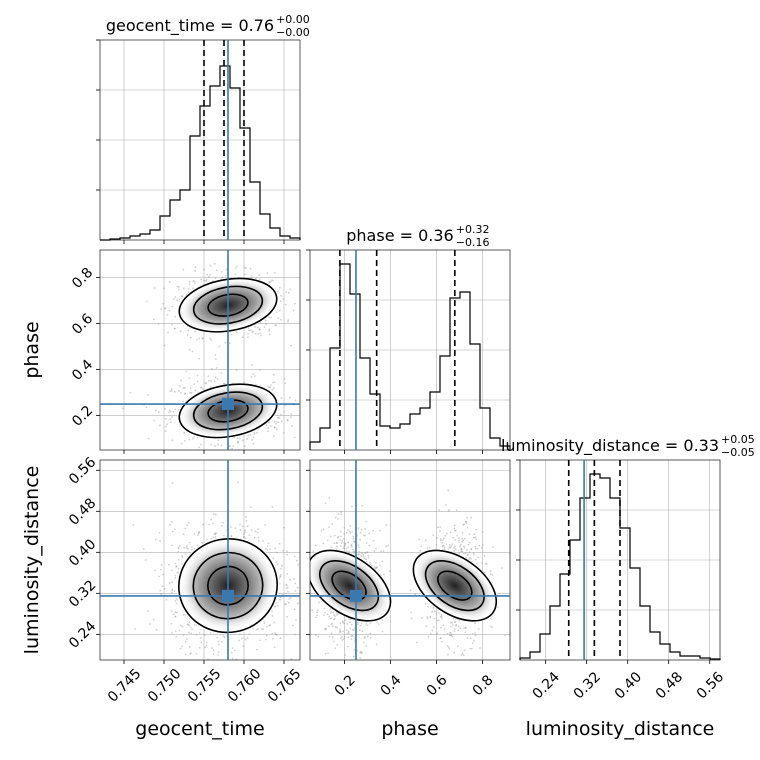  I want to click on y-tick-label: 0.56, so click(82, 470).